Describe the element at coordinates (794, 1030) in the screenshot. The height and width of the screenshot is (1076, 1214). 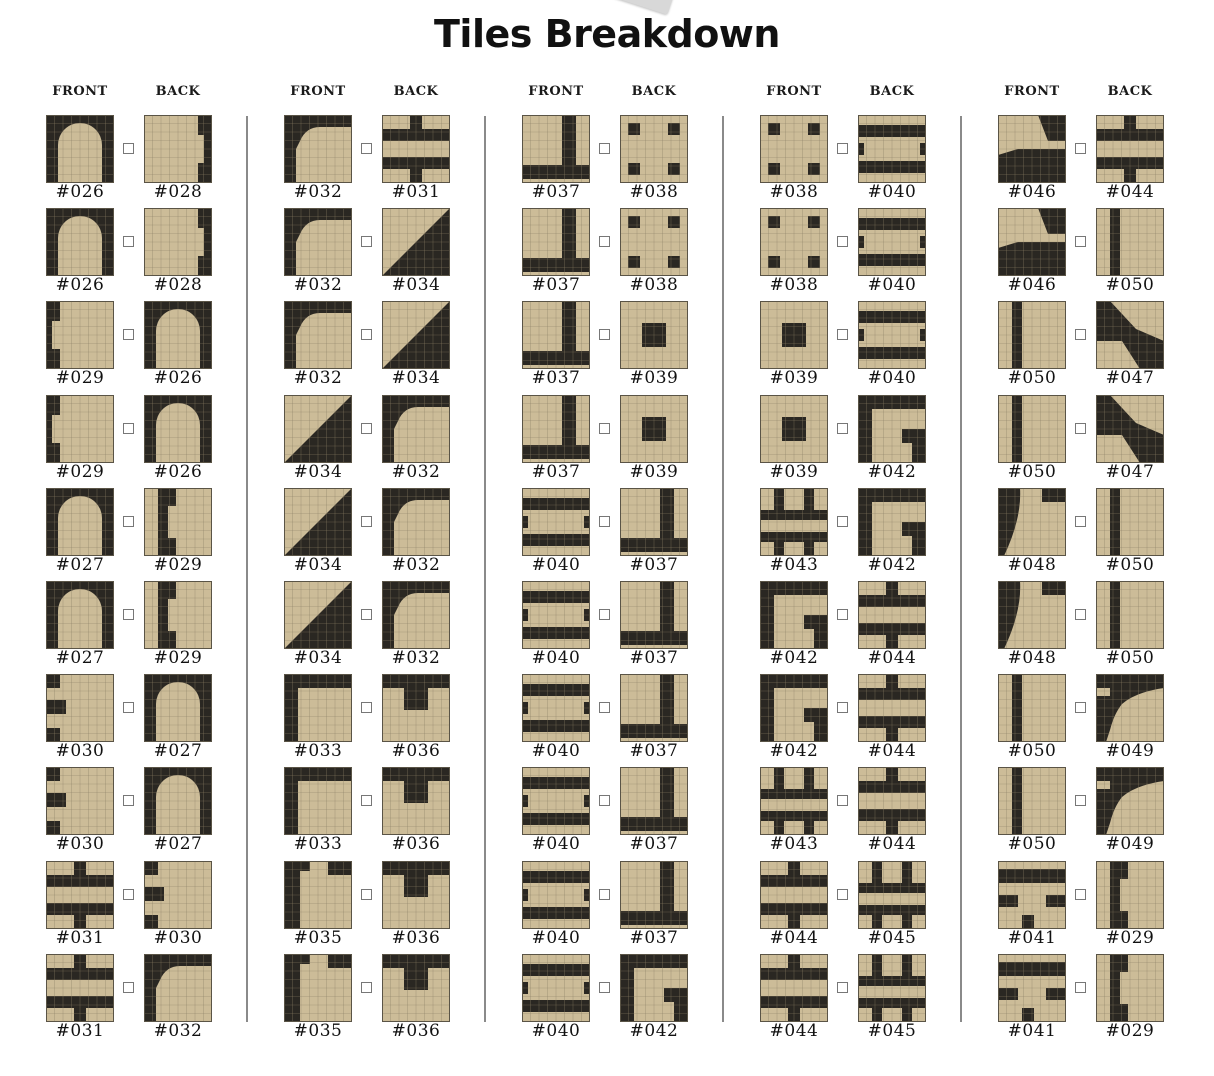
I see `front-tile-label: #044` at that location.